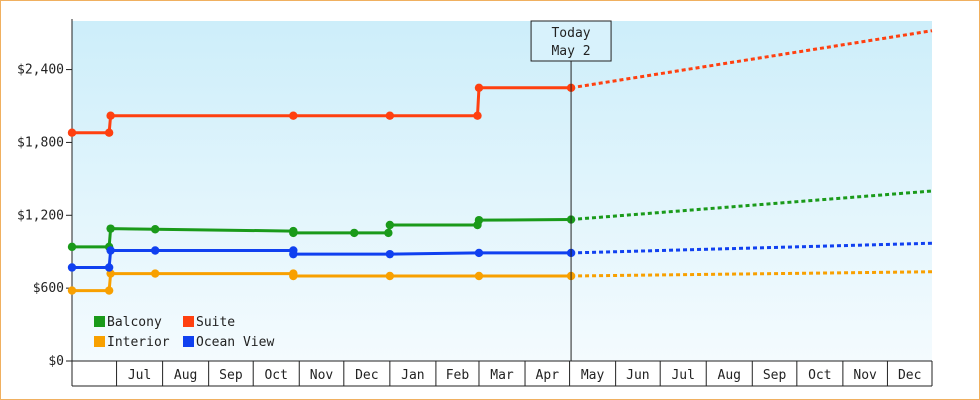 Image resolution: width=980 pixels, height=400 pixels. Describe the element at coordinates (637, 375) in the screenshot. I see `x-tick-label: Jun` at that location.